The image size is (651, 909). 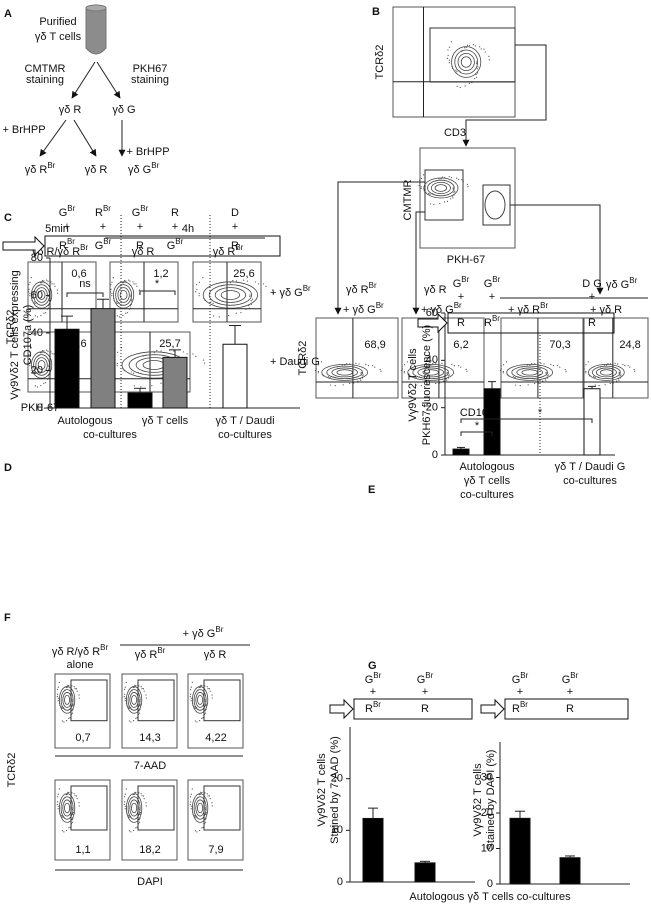 What do you see at coordinates (67, 368) in the screenshot?
I see `bar` at bounding box center [67, 368].